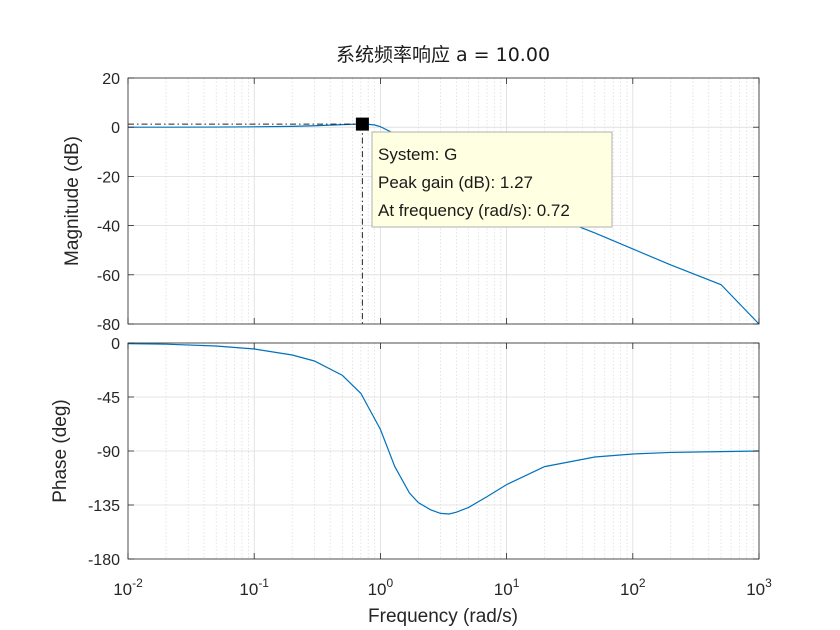 Image resolution: width=840 pixels, height=630 pixels. What do you see at coordinates (759, 587) in the screenshot?
I see `x-tick-label: 10³` at bounding box center [759, 587].